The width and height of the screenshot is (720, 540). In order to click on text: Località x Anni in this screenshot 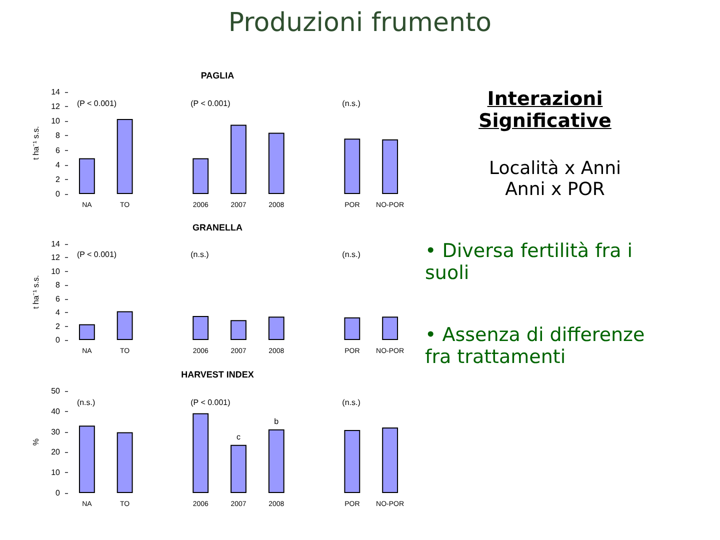, I will do `click(555, 168)`.